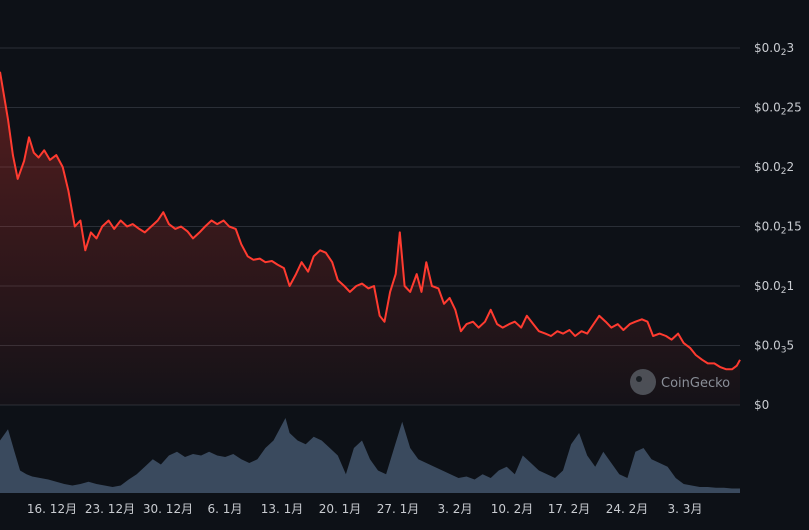 The height and width of the screenshot is (530, 809). Describe the element at coordinates (340, 509) in the screenshot. I see `x-tick-label: 20. 1月` at that location.